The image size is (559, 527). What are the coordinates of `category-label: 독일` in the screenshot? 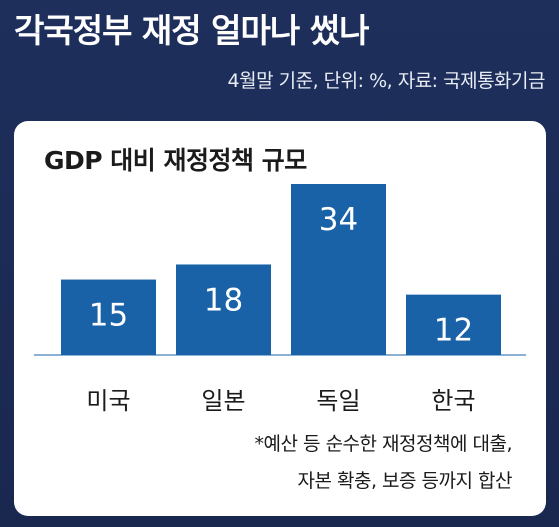 It's located at (338, 401).